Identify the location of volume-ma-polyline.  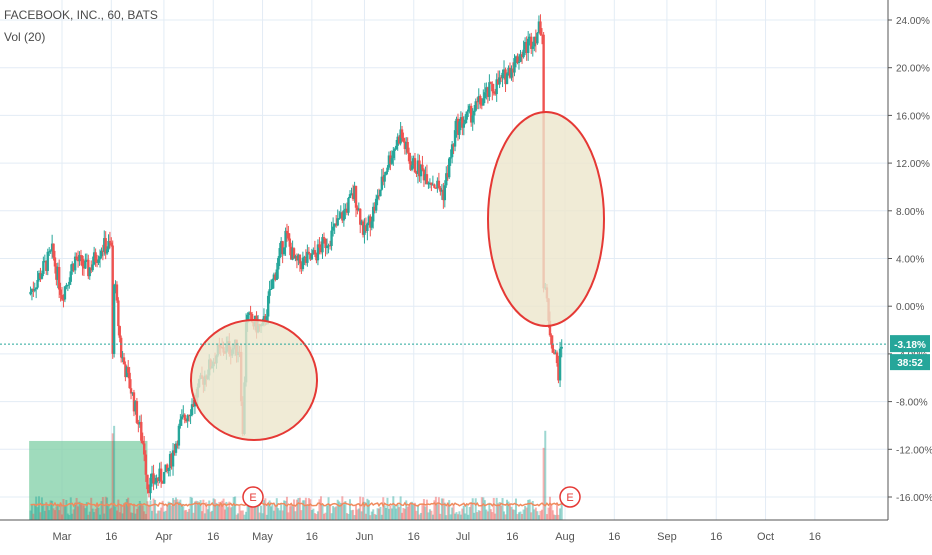
(296, 504).